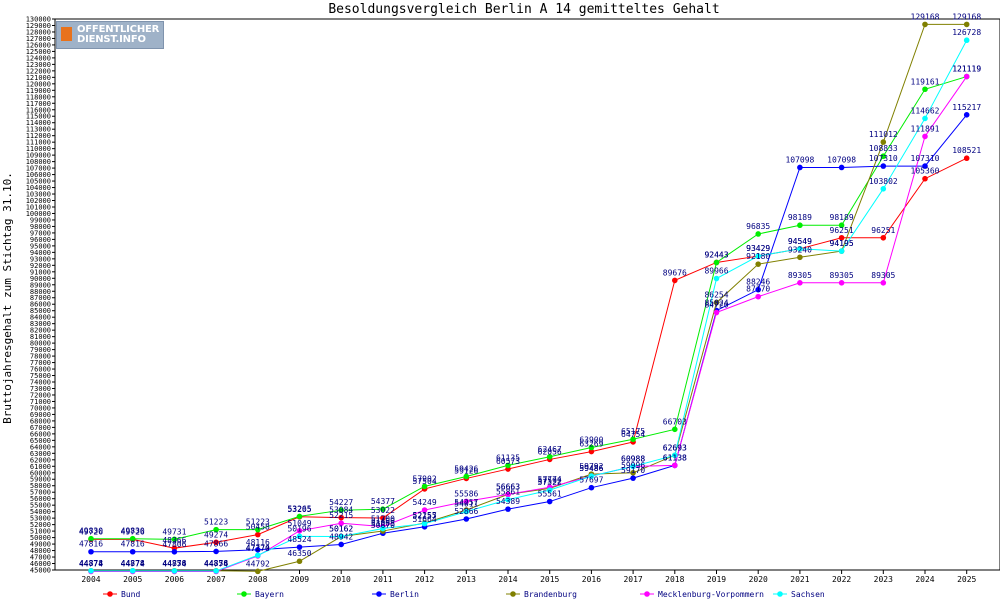 This screenshot has height=600, width=1000. Describe the element at coordinates (799, 159) in the screenshot. I see `data-label: 107098` at that location.